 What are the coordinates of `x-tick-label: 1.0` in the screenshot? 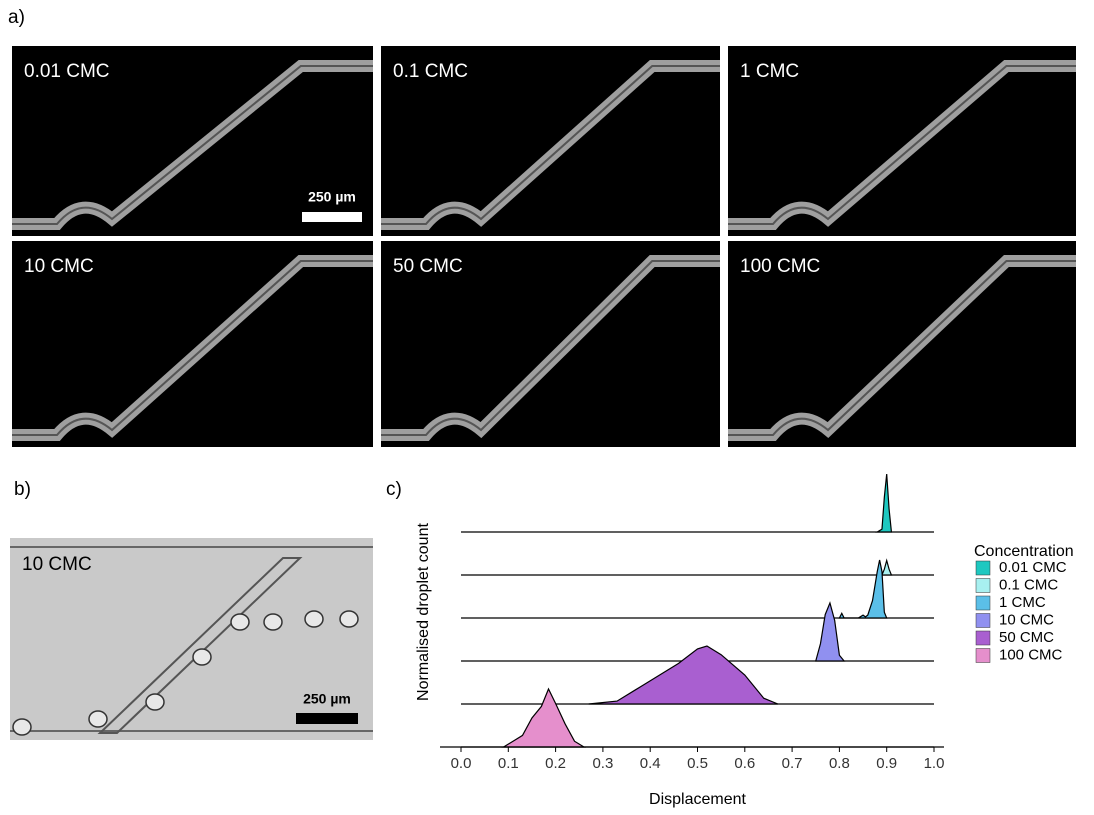 It's located at (934, 763).